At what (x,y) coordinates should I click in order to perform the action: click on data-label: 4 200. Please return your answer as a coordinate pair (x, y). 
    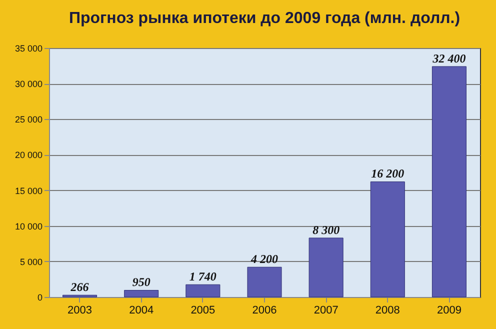
    Looking at the image, I should click on (264, 259).